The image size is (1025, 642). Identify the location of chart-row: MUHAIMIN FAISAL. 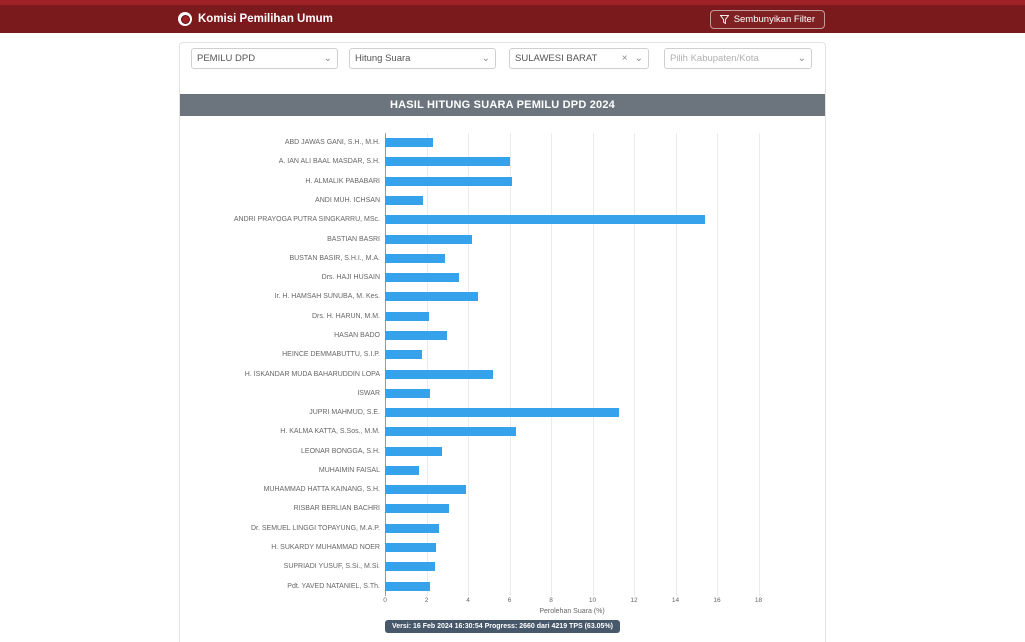
(502, 470).